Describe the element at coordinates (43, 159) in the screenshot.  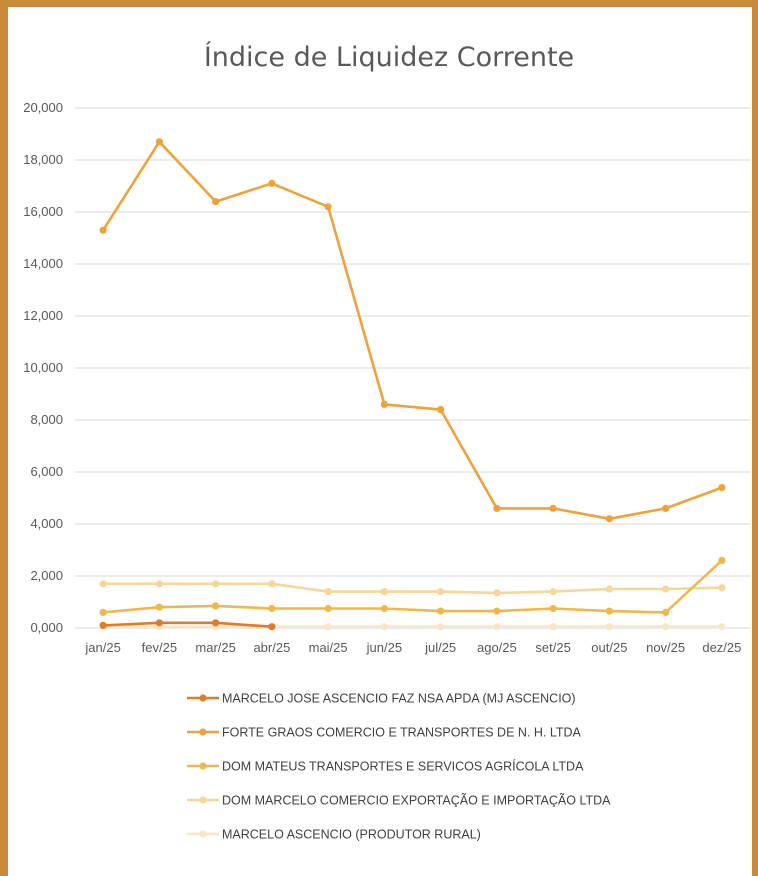
I see `y-tick-label: 18,000` at that location.